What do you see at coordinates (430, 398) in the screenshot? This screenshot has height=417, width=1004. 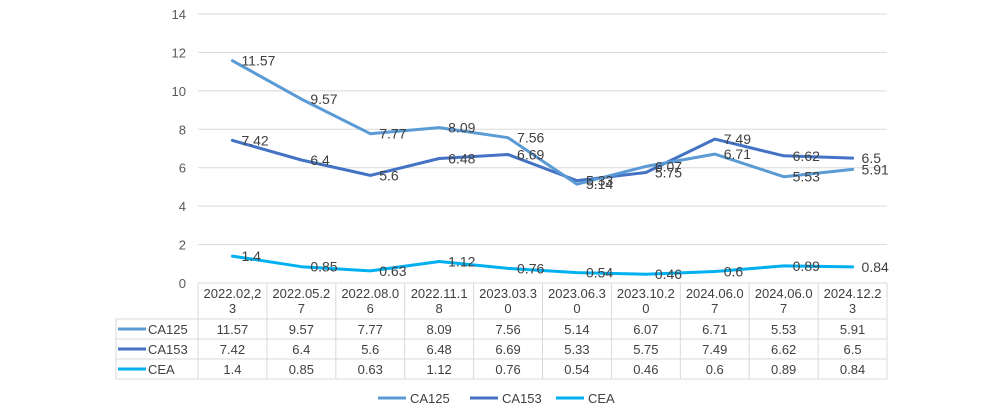 I see `legend-label: CA125` at bounding box center [430, 398].